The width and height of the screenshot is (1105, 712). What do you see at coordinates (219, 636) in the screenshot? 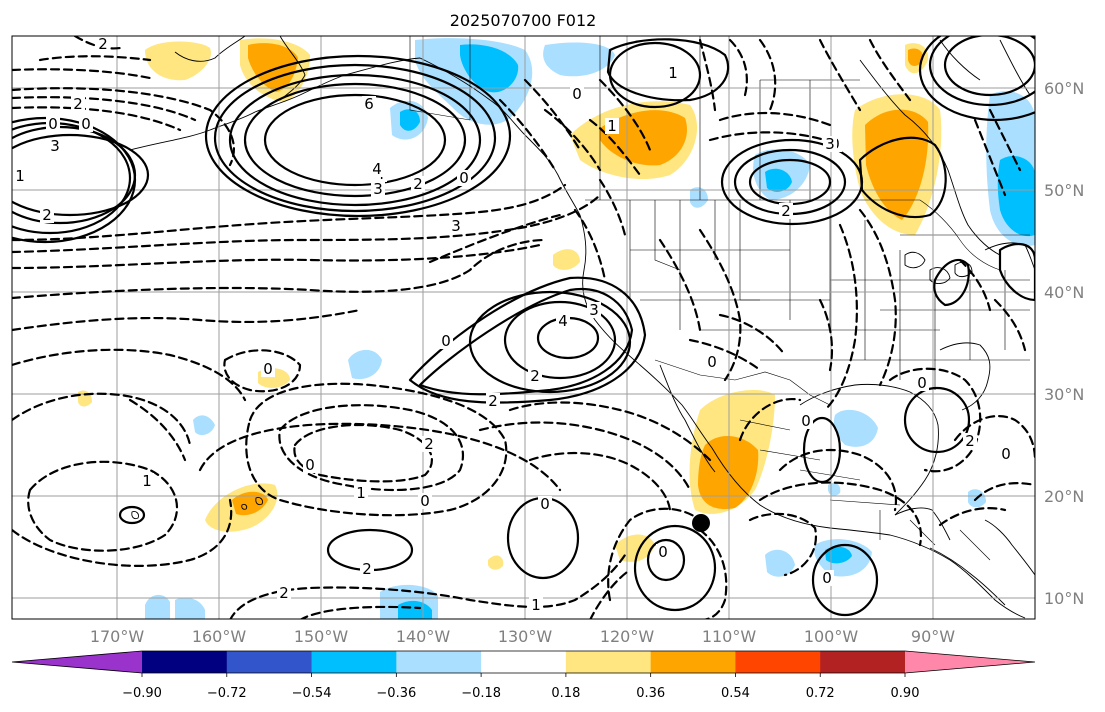
I see `longitude-label: 160°W` at bounding box center [219, 636].